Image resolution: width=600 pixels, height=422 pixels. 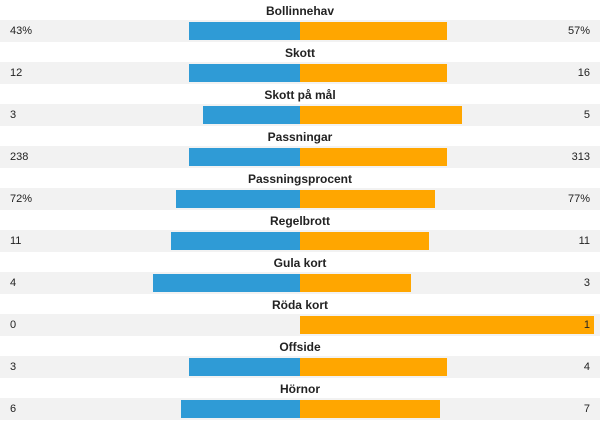 I want to click on stat-label: Hörnor, so click(x=300, y=389).